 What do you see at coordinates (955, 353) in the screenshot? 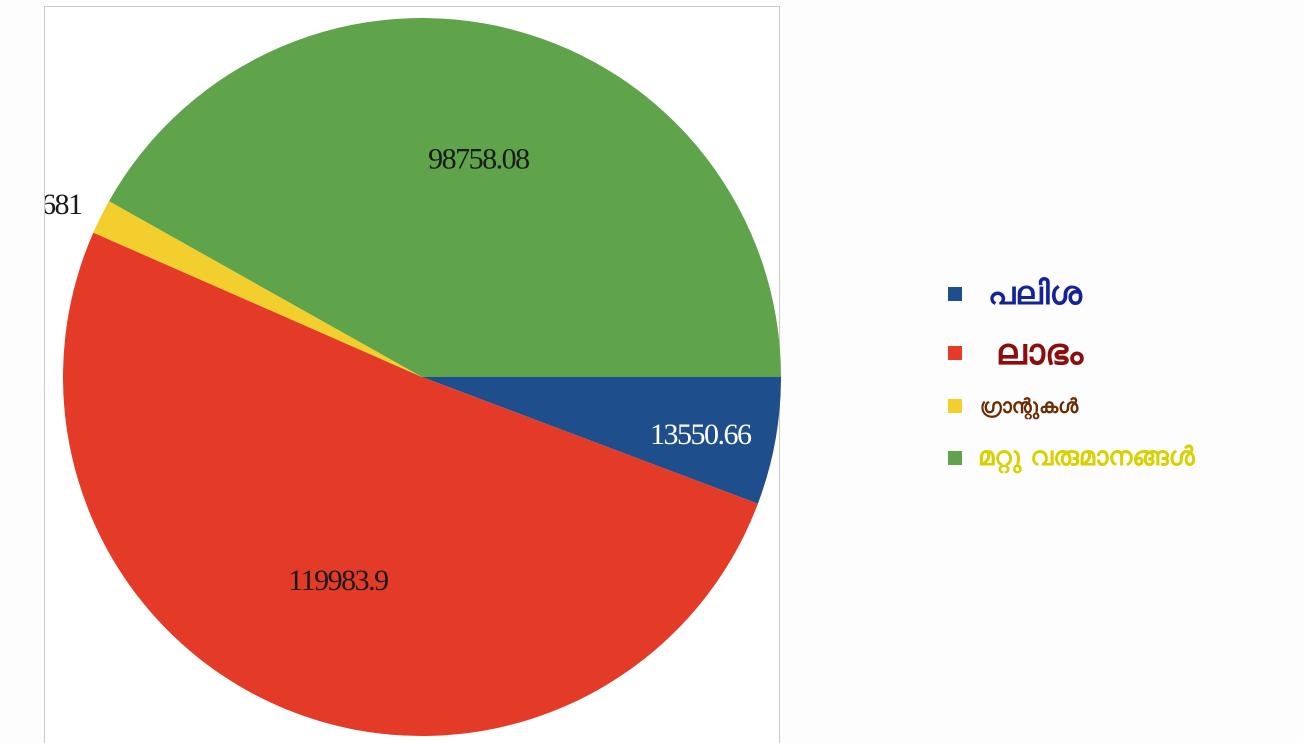
I see `legend-swatch-profit` at bounding box center [955, 353].